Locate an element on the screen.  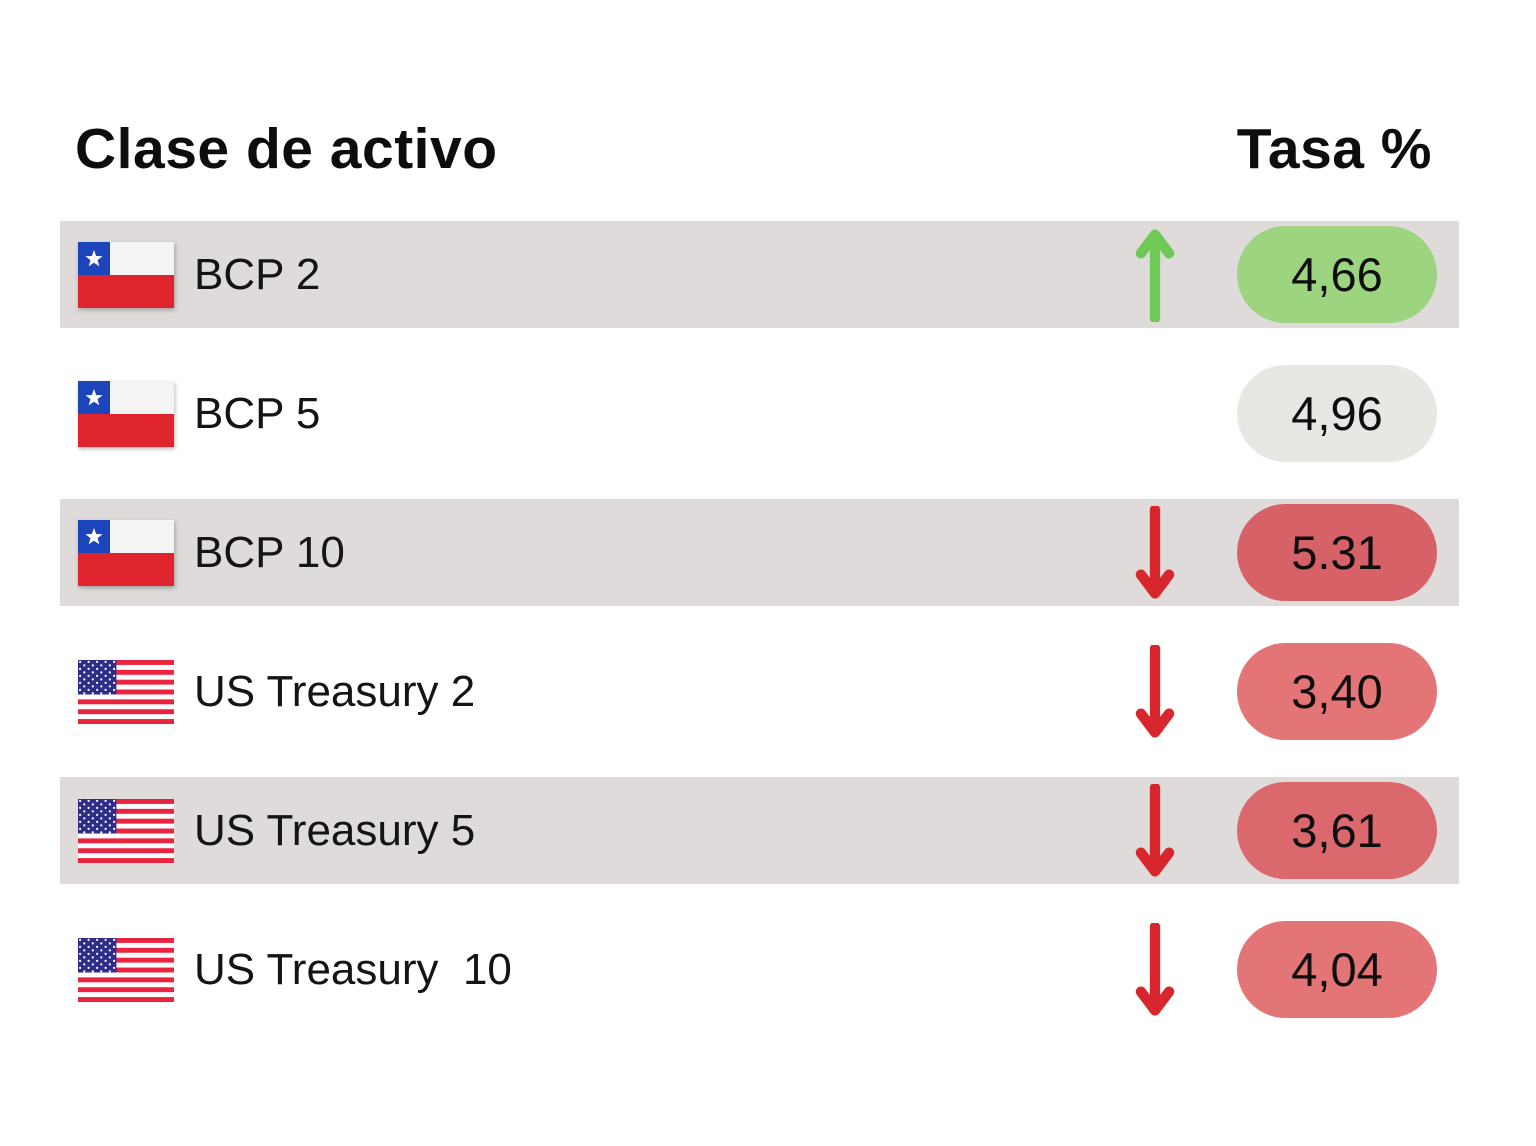
rate-value: 3,40 is located at coordinates (1337, 691).